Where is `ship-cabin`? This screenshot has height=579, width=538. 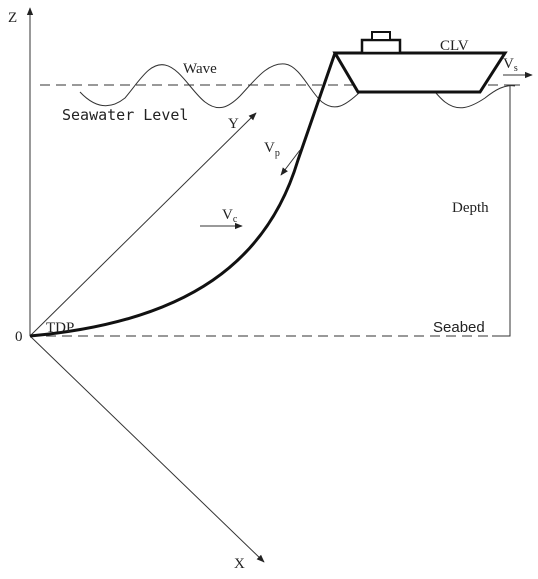
ship-cabin is located at coordinates (381, 46).